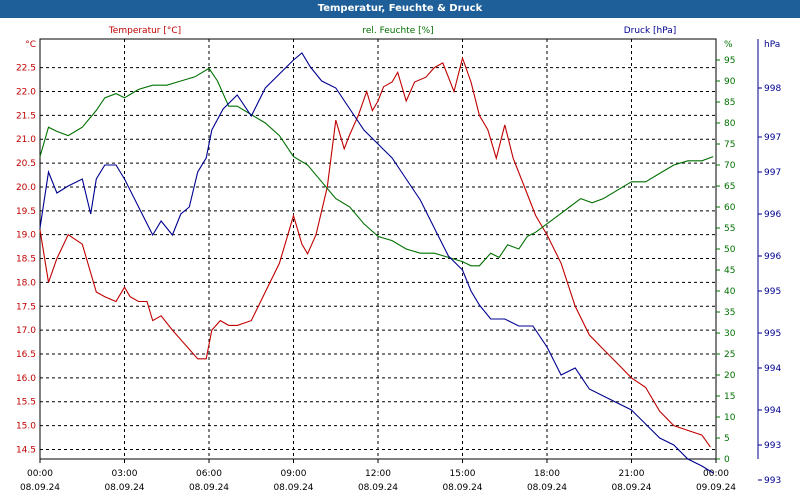 The width and height of the screenshot is (800, 500). What do you see at coordinates (30, 45) in the screenshot?
I see `temperature-unit-label: °C` at bounding box center [30, 45].